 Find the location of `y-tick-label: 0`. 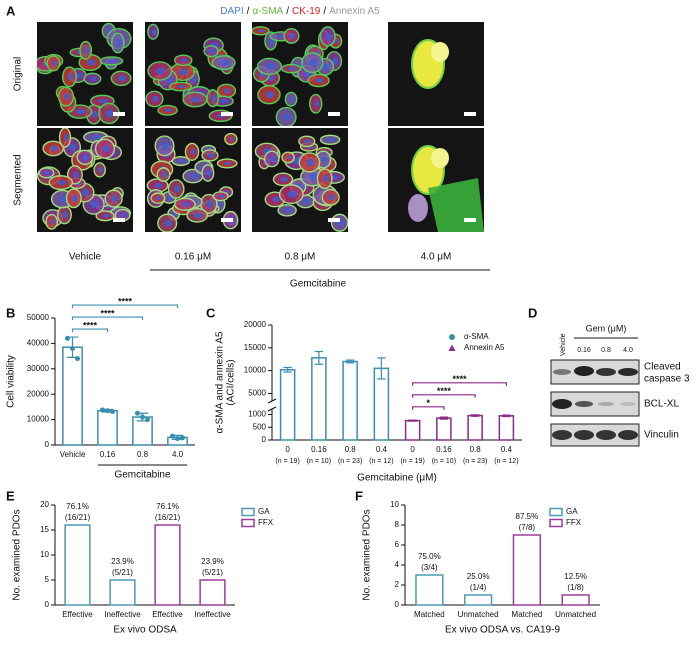

y-tick-label: 0 is located at coordinates (397, 604).